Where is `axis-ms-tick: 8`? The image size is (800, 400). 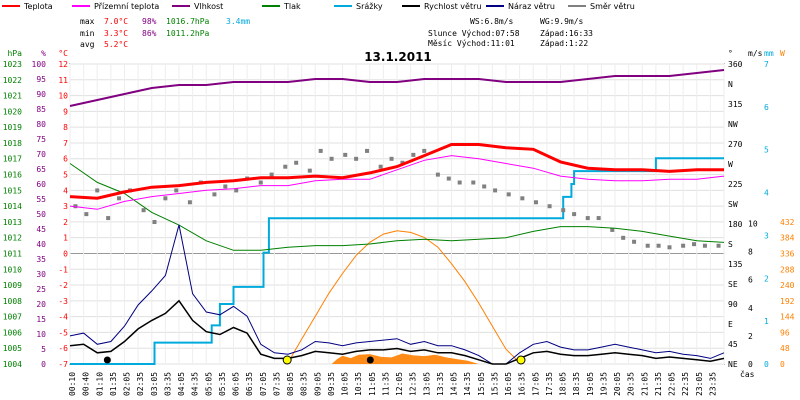
axis-ms-tick: 8 is located at coordinates (750, 252).